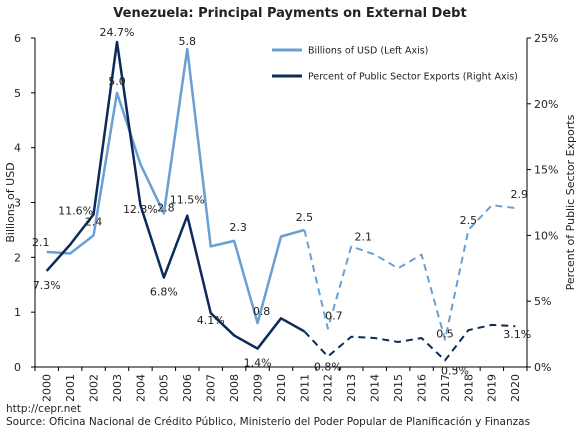 This screenshot has width=580, height=431. I want to click on x-tick-label: 2005, so click(164, 388).